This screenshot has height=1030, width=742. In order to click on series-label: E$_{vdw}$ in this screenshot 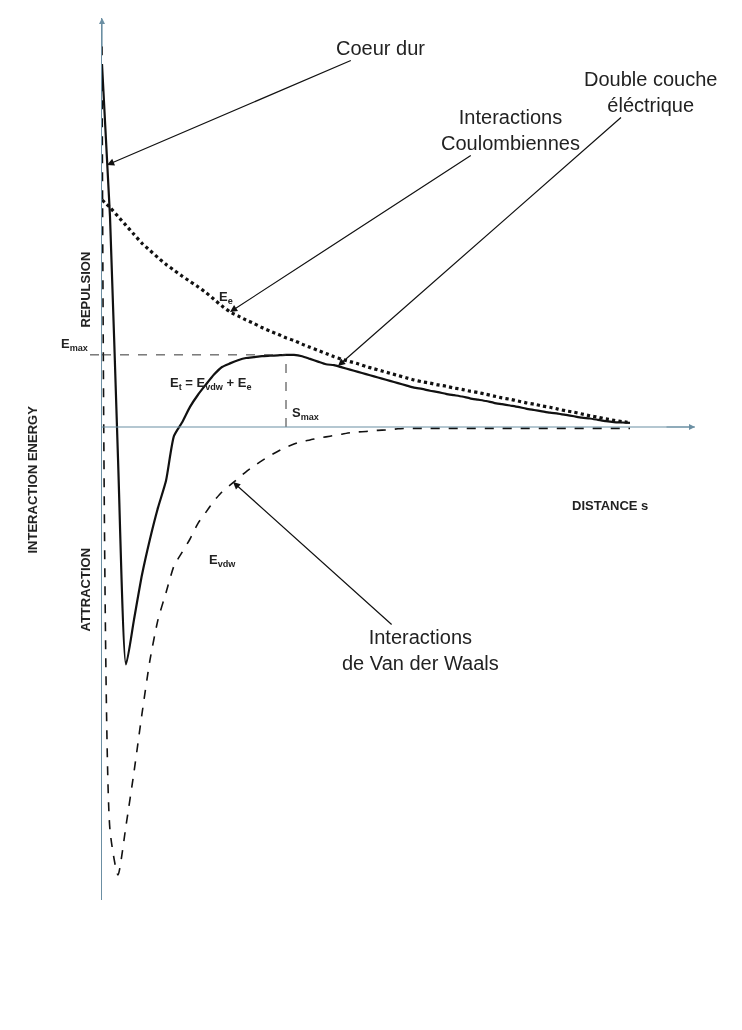, I will do `click(223, 560)`.